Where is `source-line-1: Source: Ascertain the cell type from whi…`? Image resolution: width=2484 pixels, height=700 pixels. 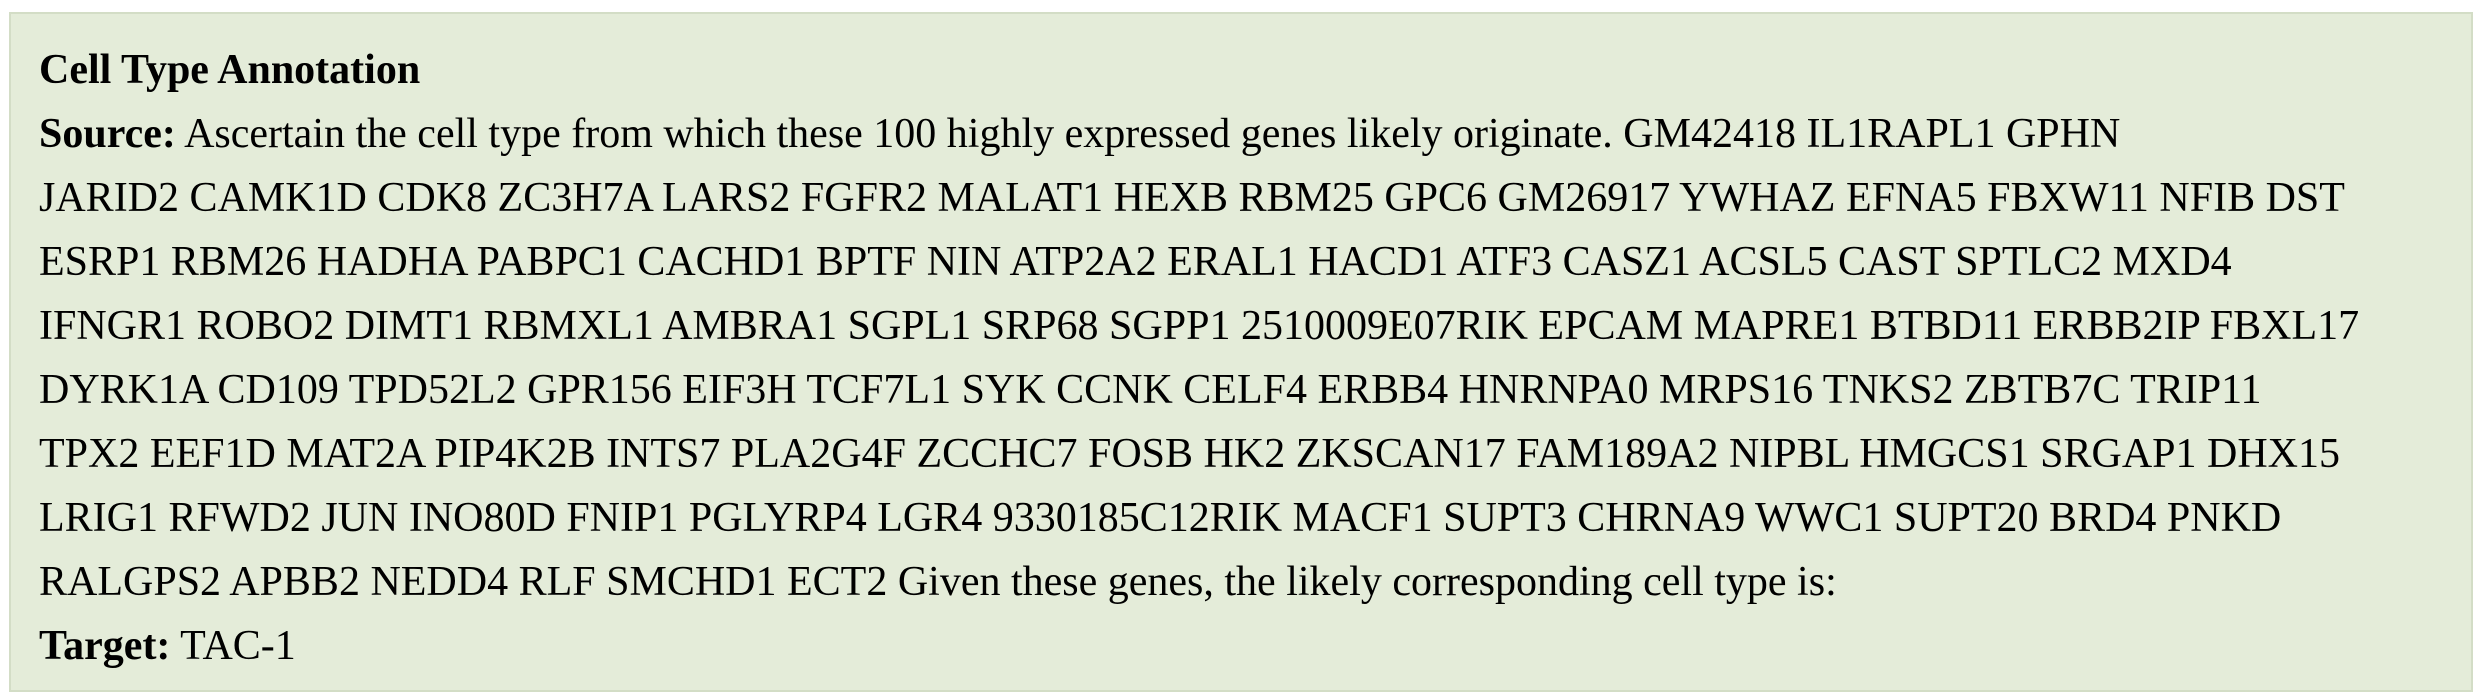 source-line-1: Source: Ascertain the cell type from whi… is located at coordinates (1241, 134).